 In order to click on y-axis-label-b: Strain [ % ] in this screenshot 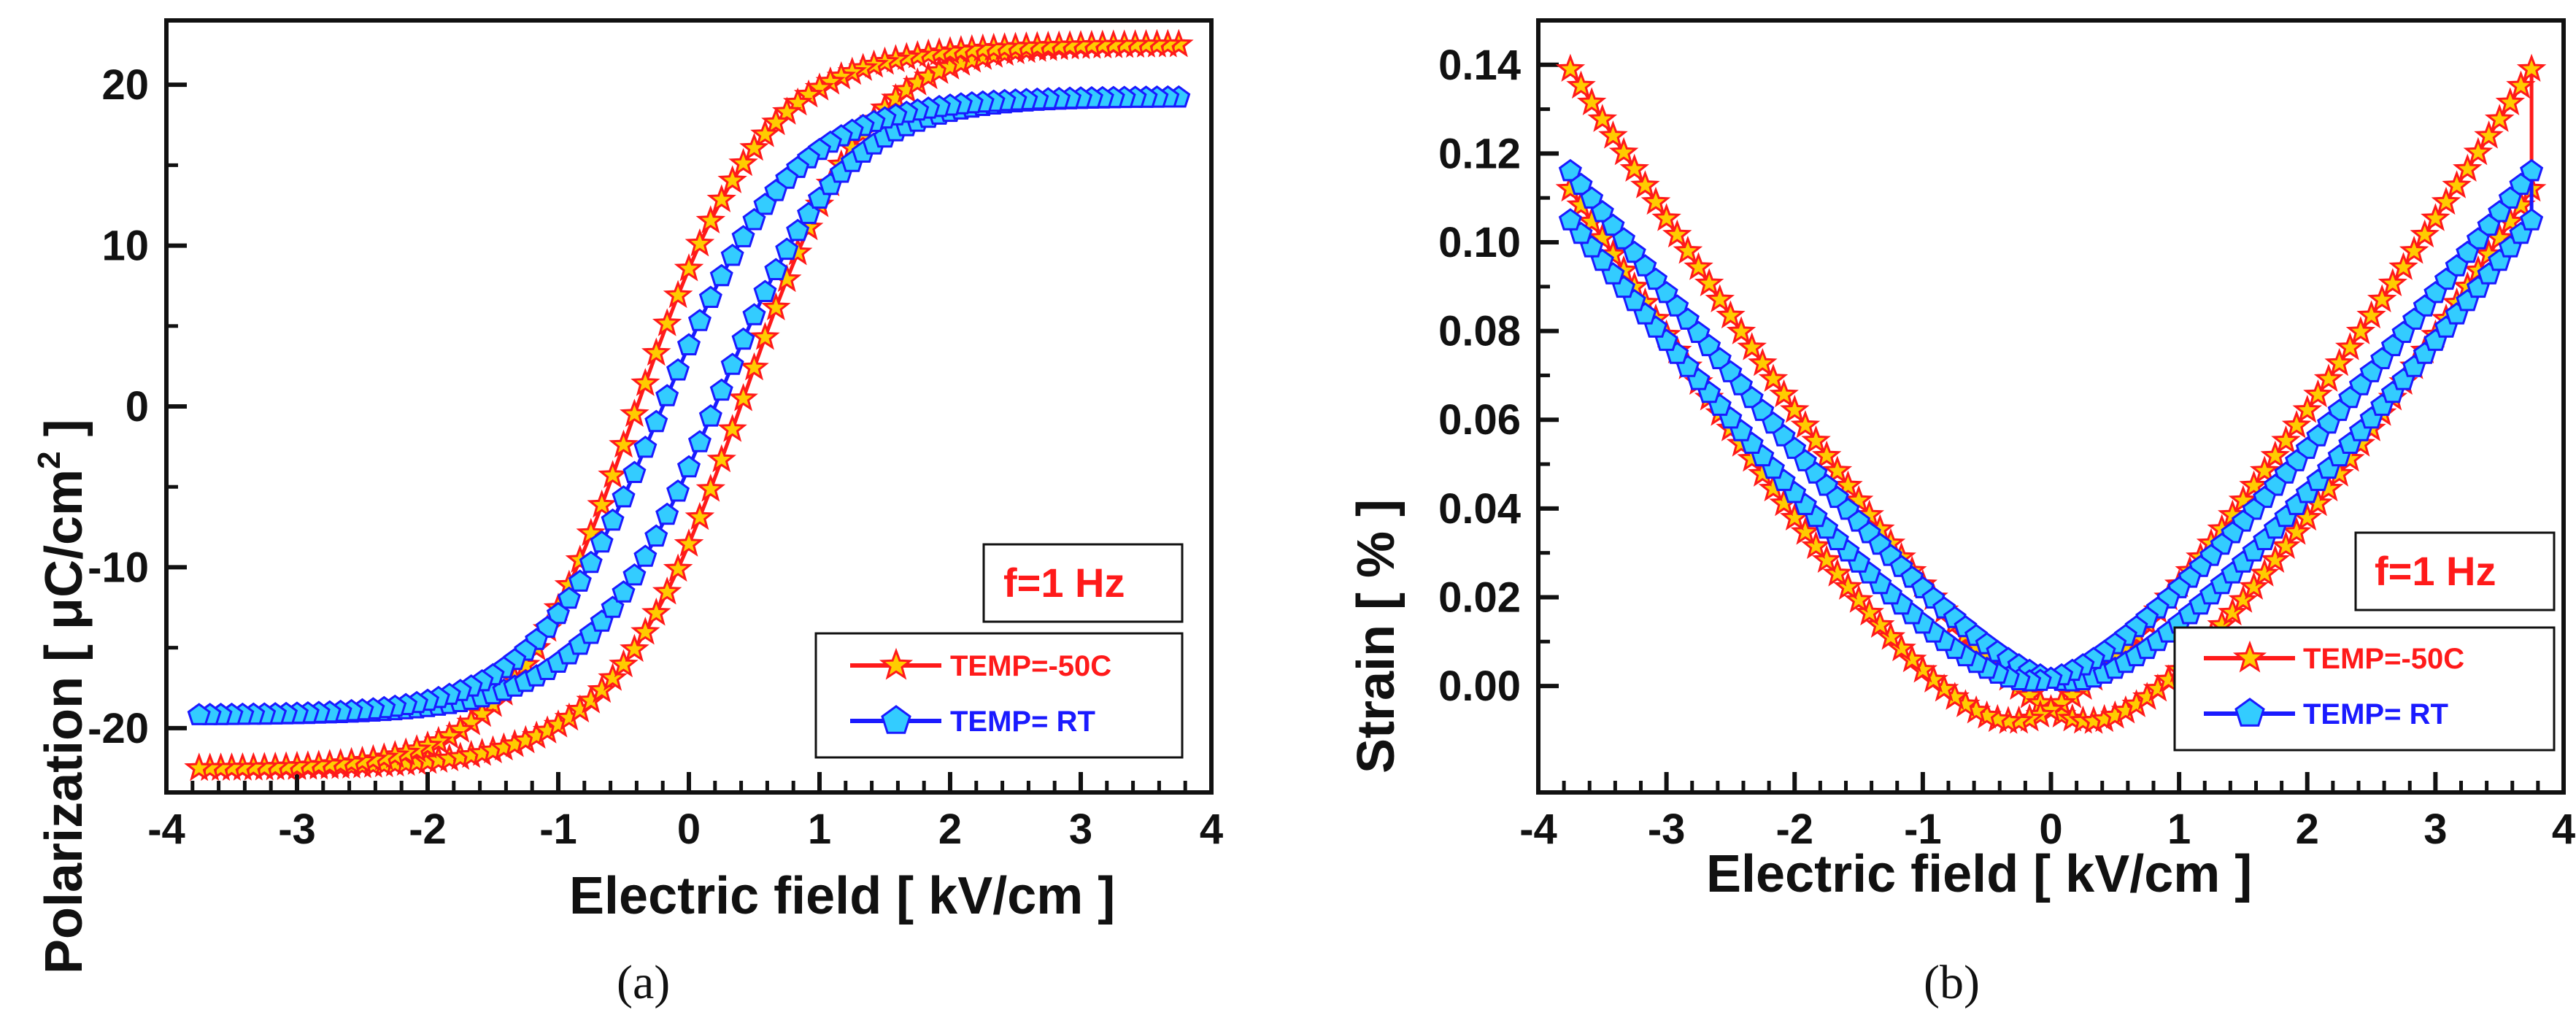, I will do `click(1376, 636)`.